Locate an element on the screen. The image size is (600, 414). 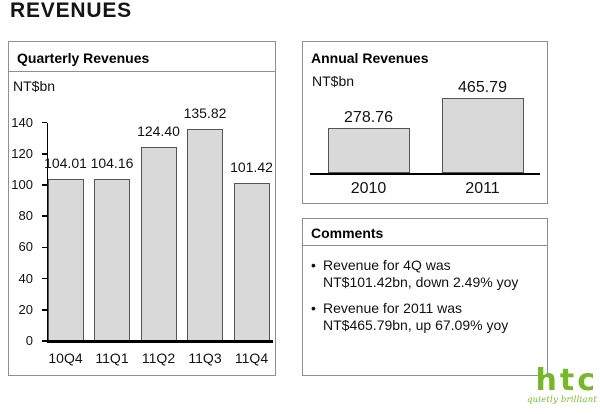
y-tick-label: 100 is located at coordinates (22, 184).